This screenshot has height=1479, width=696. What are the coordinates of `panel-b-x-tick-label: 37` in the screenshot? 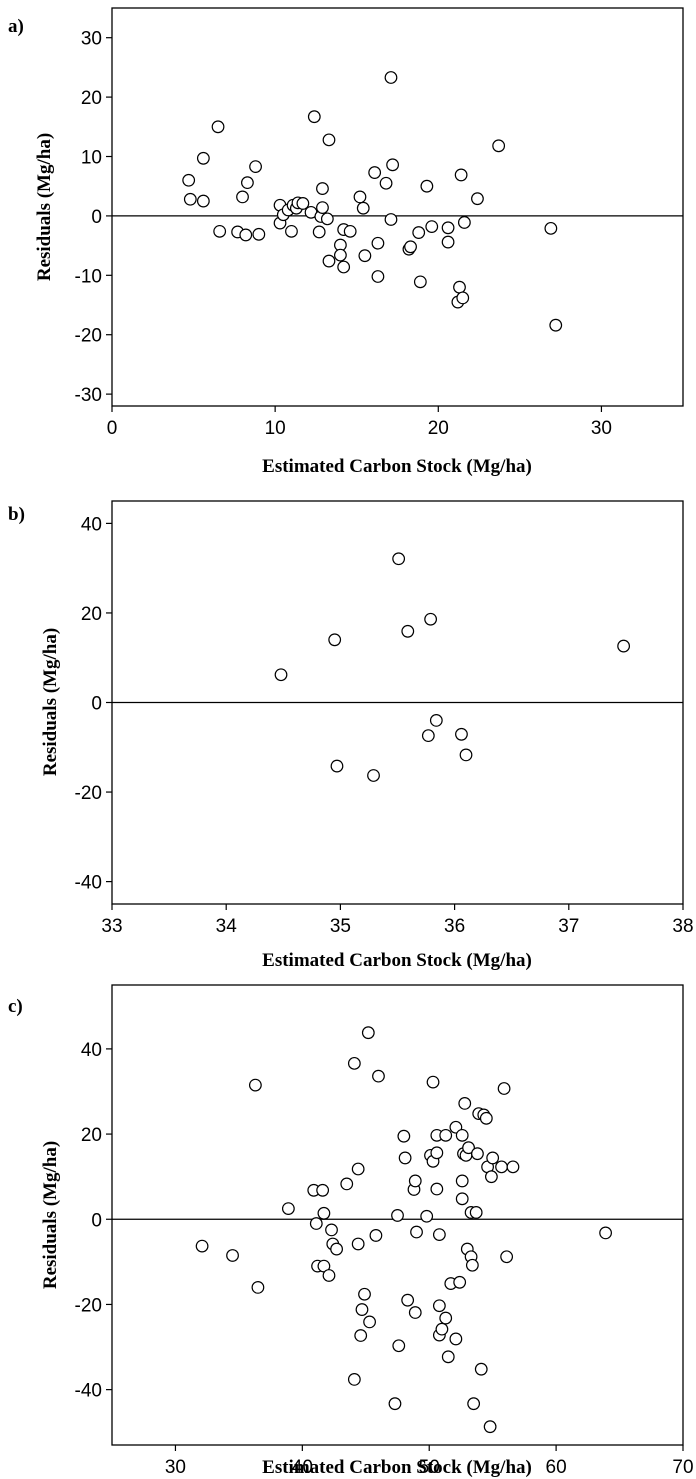 It's located at (568, 926).